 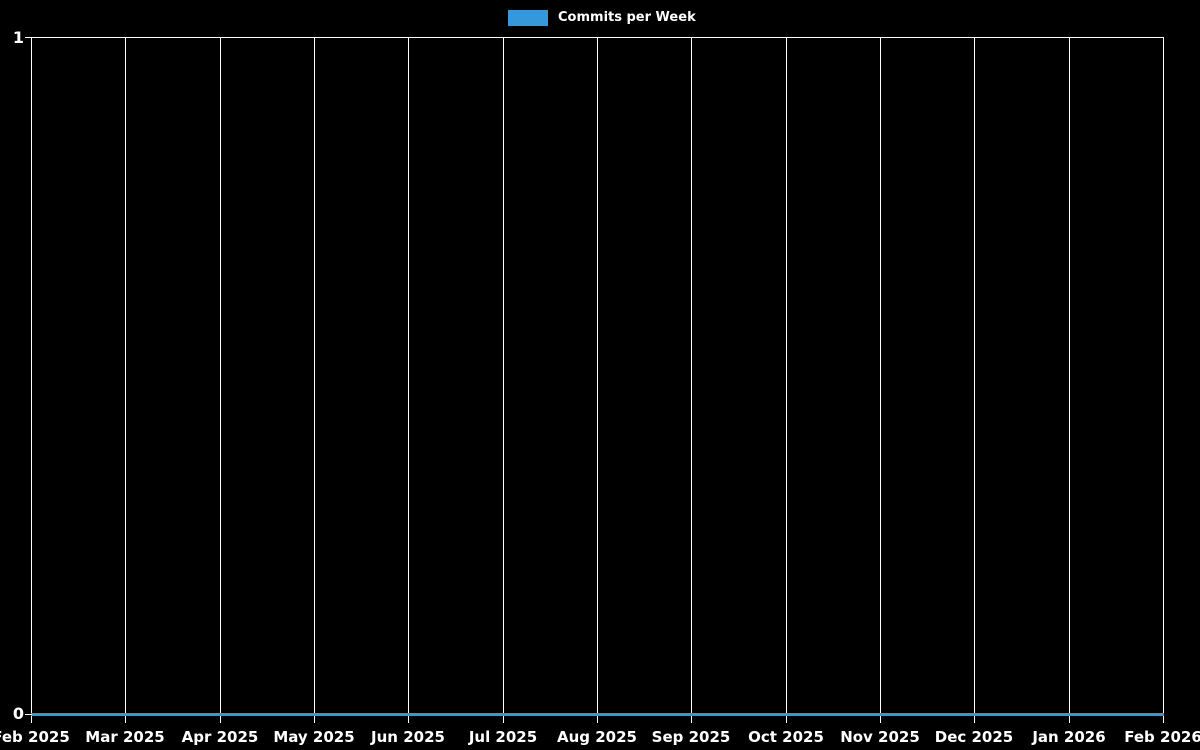 I want to click on xtick-label-oct-2025: Oct 2025, so click(x=786, y=737).